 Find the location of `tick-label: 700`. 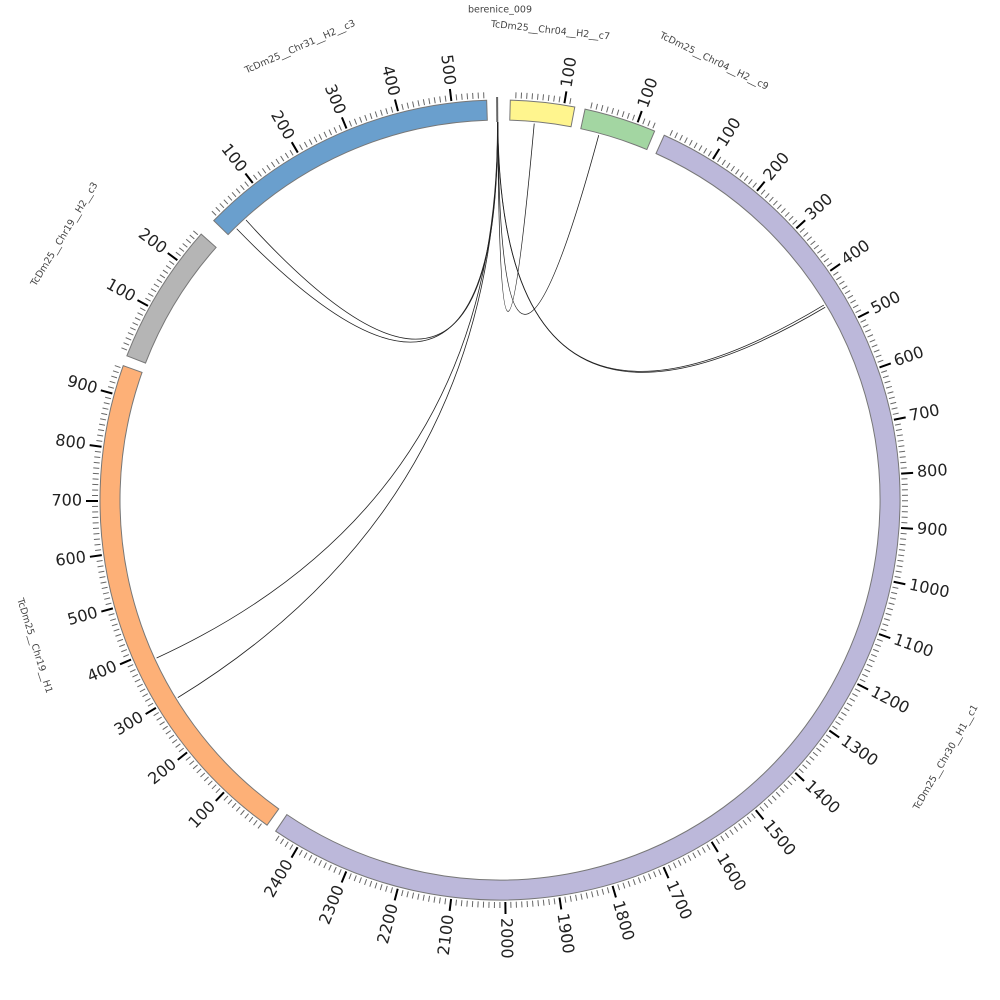

tick-label: 700 is located at coordinates (66, 500).